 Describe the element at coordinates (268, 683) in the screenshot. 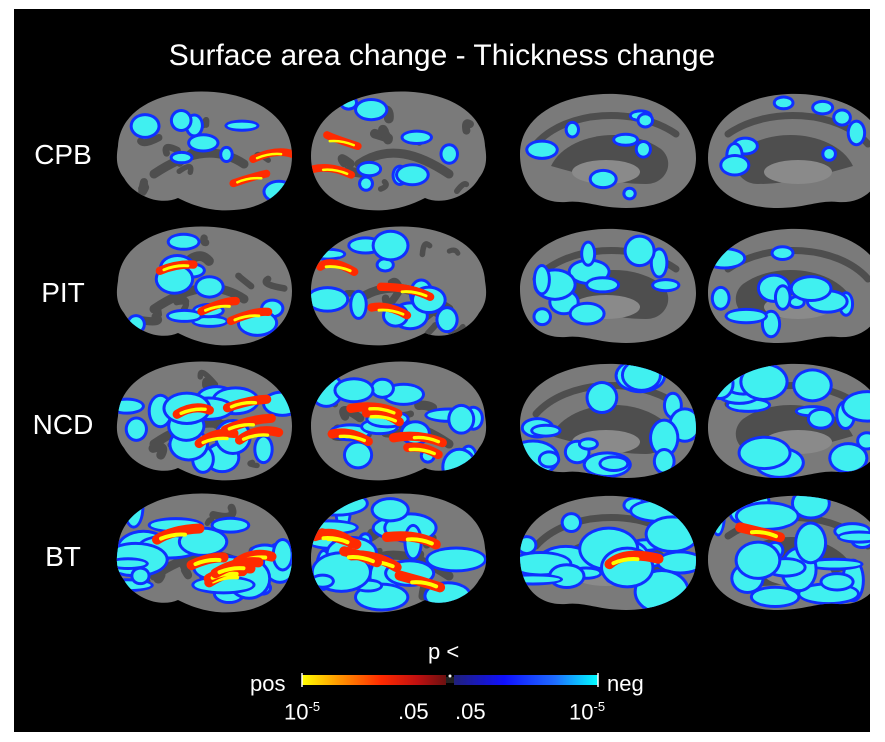

I see `colorbar-pos-label: pos` at that location.